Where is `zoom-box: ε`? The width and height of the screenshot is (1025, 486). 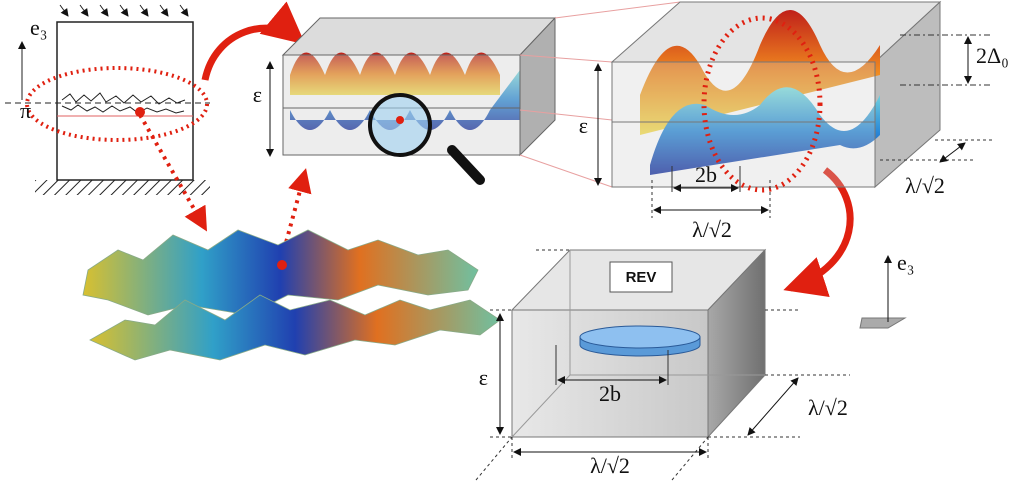
zoom-box: ε is located at coordinates (405, 100).